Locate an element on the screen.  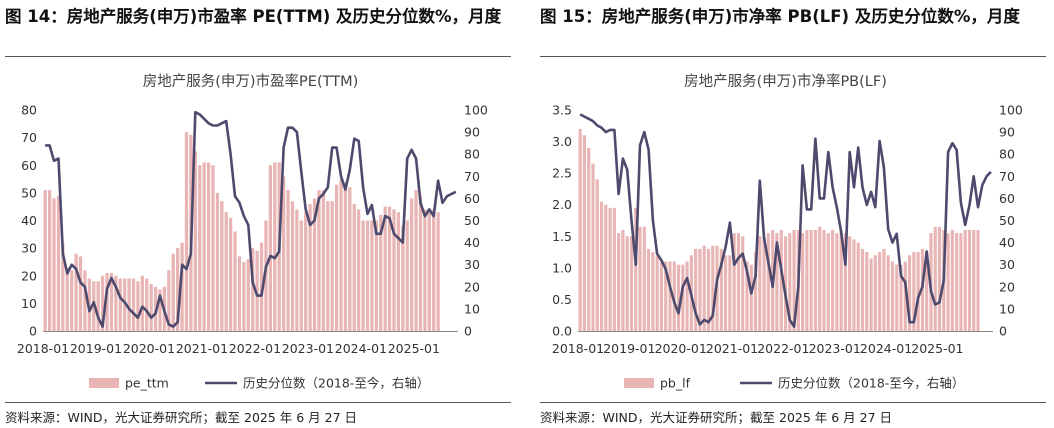
top-rule is located at coordinates (793, 56).